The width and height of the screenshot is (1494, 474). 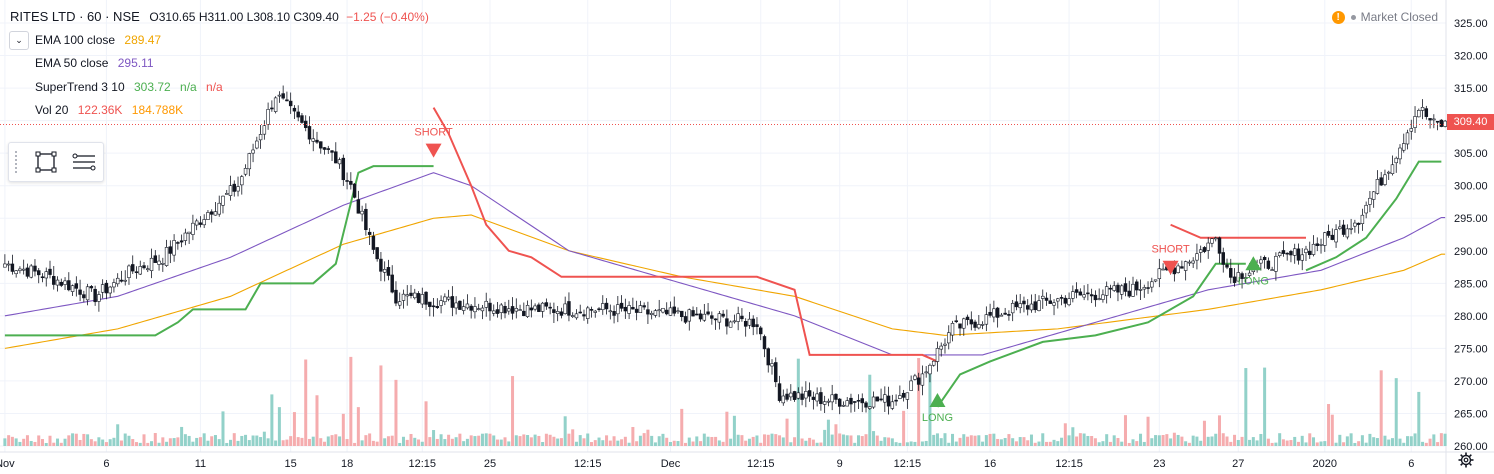 What do you see at coordinates (98, 40) in the screenshot?
I see `indicator-row-ema100: EMA 100 close 289.47` at bounding box center [98, 40].